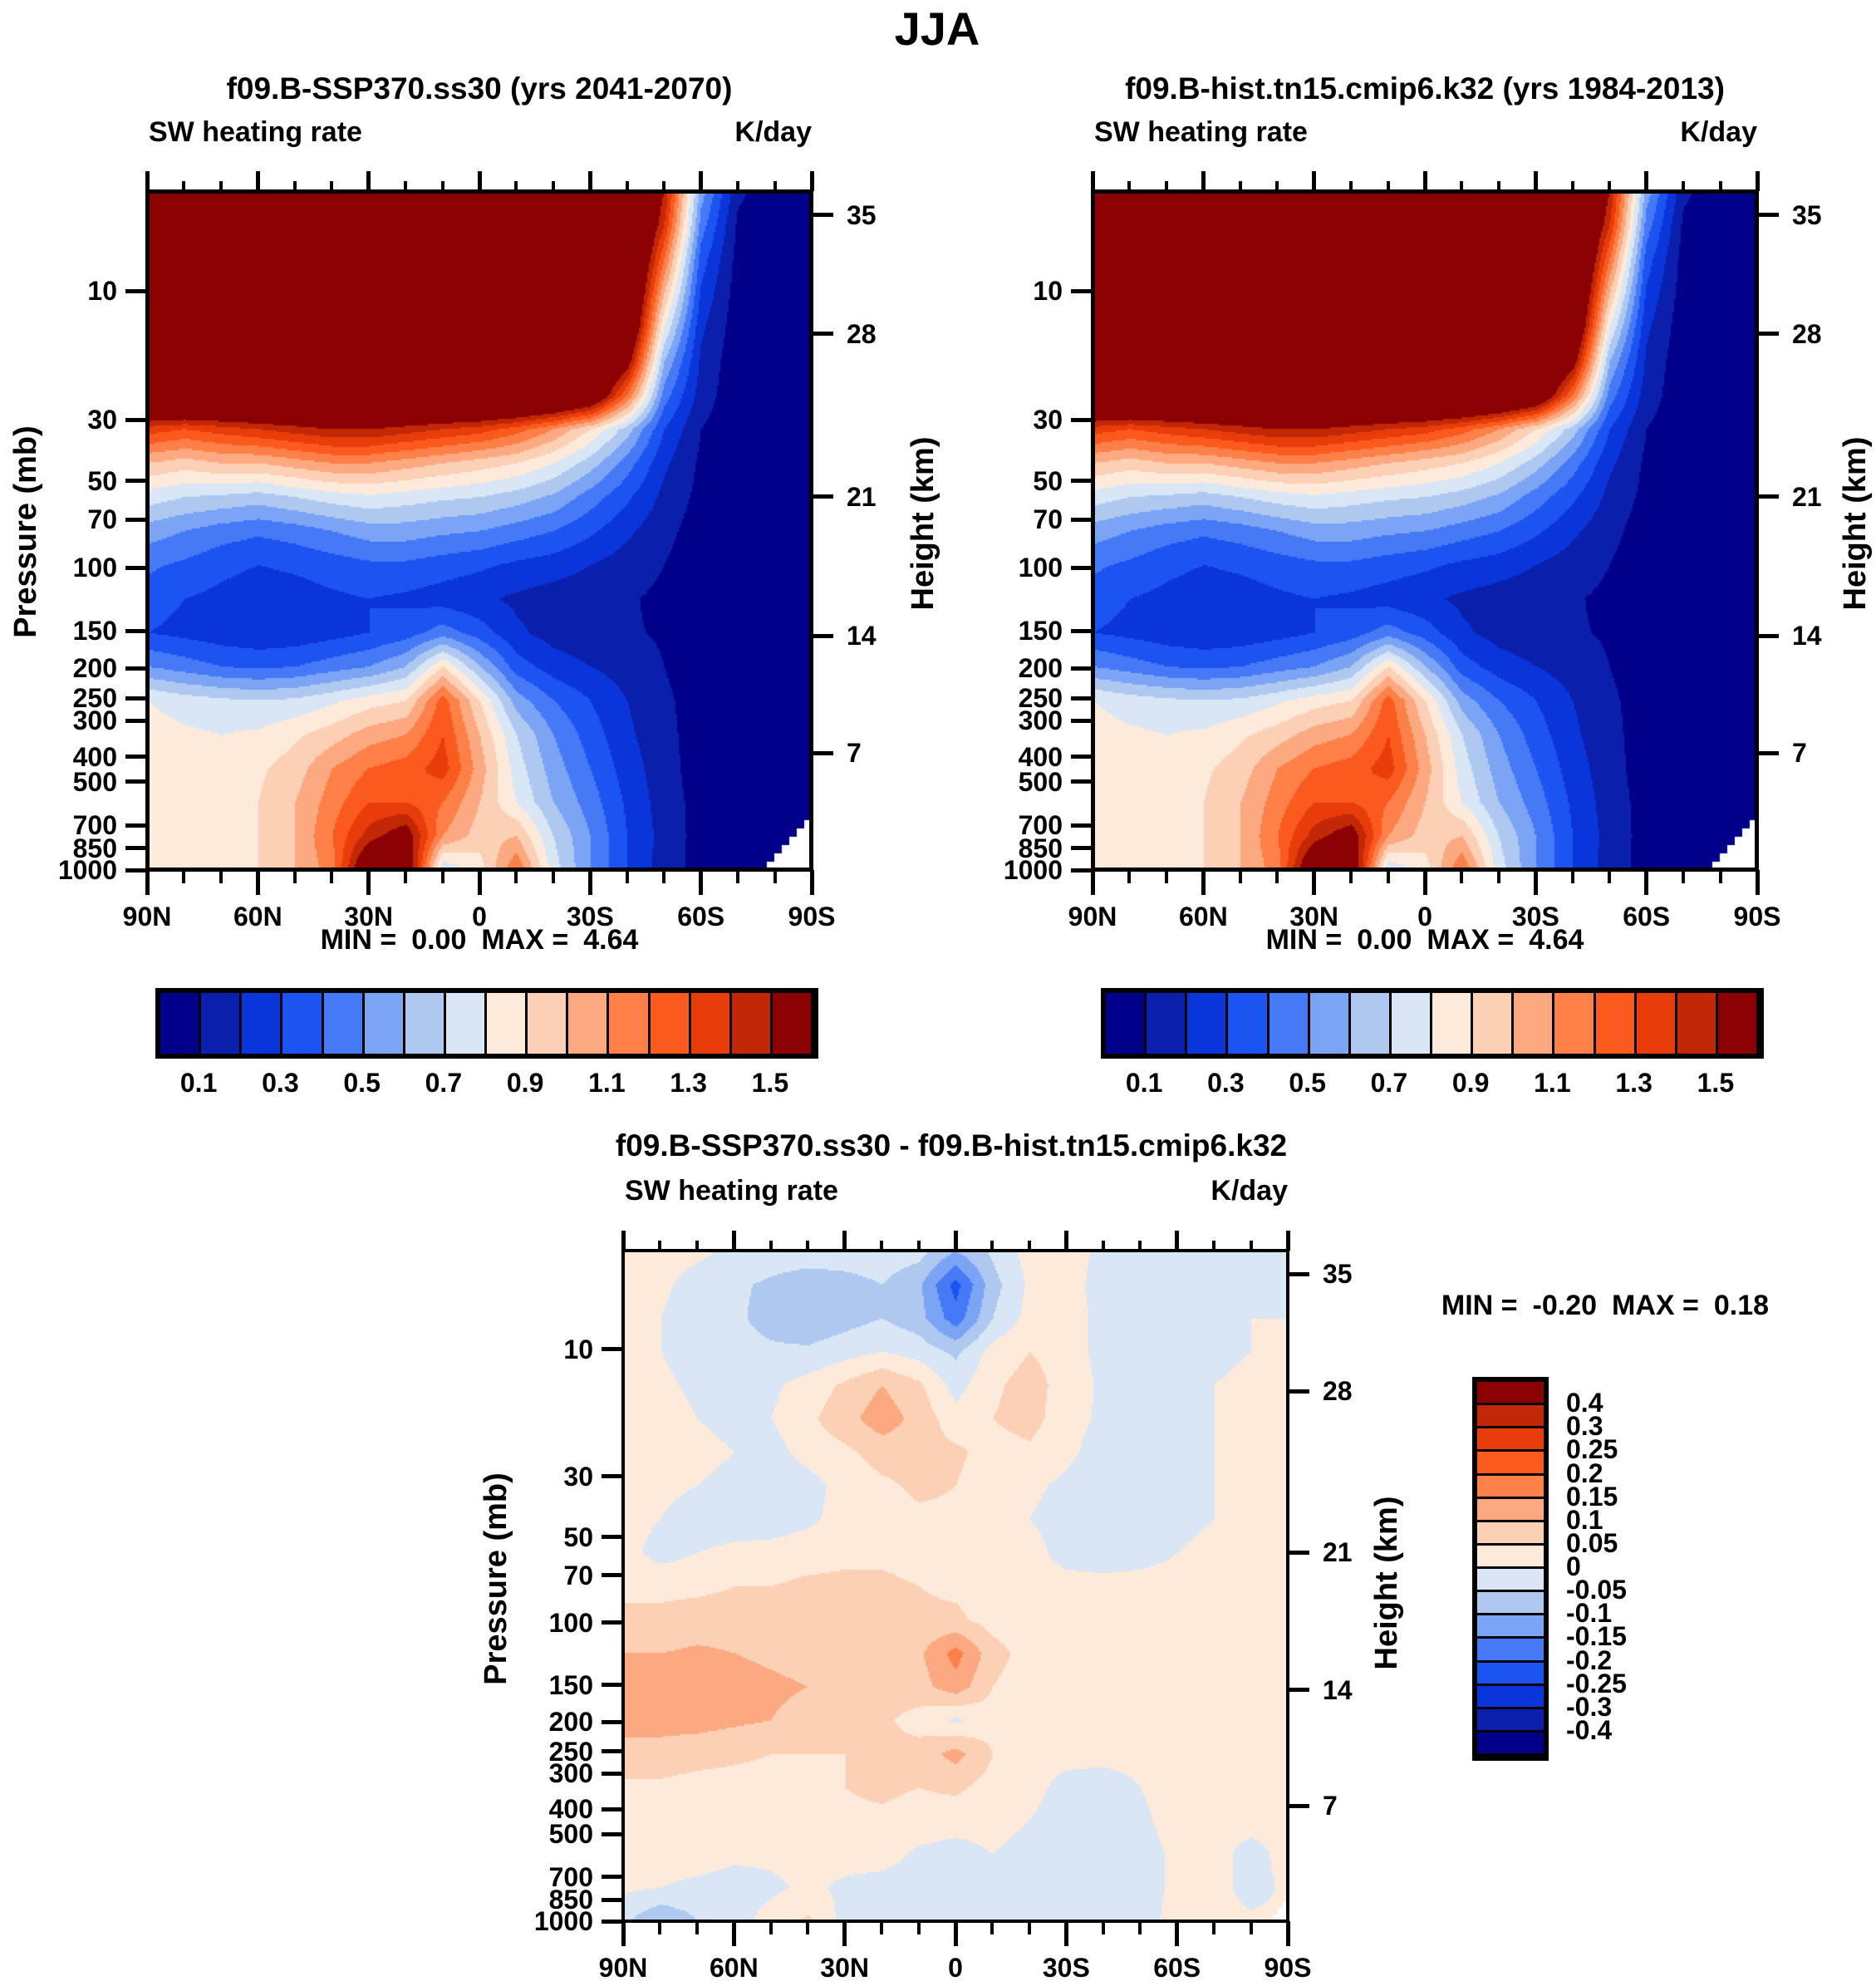 This screenshot has width=1876, height=1981. Describe the element at coordinates (1384, 940) in the screenshot. I see `min-value: 0.00` at that location.